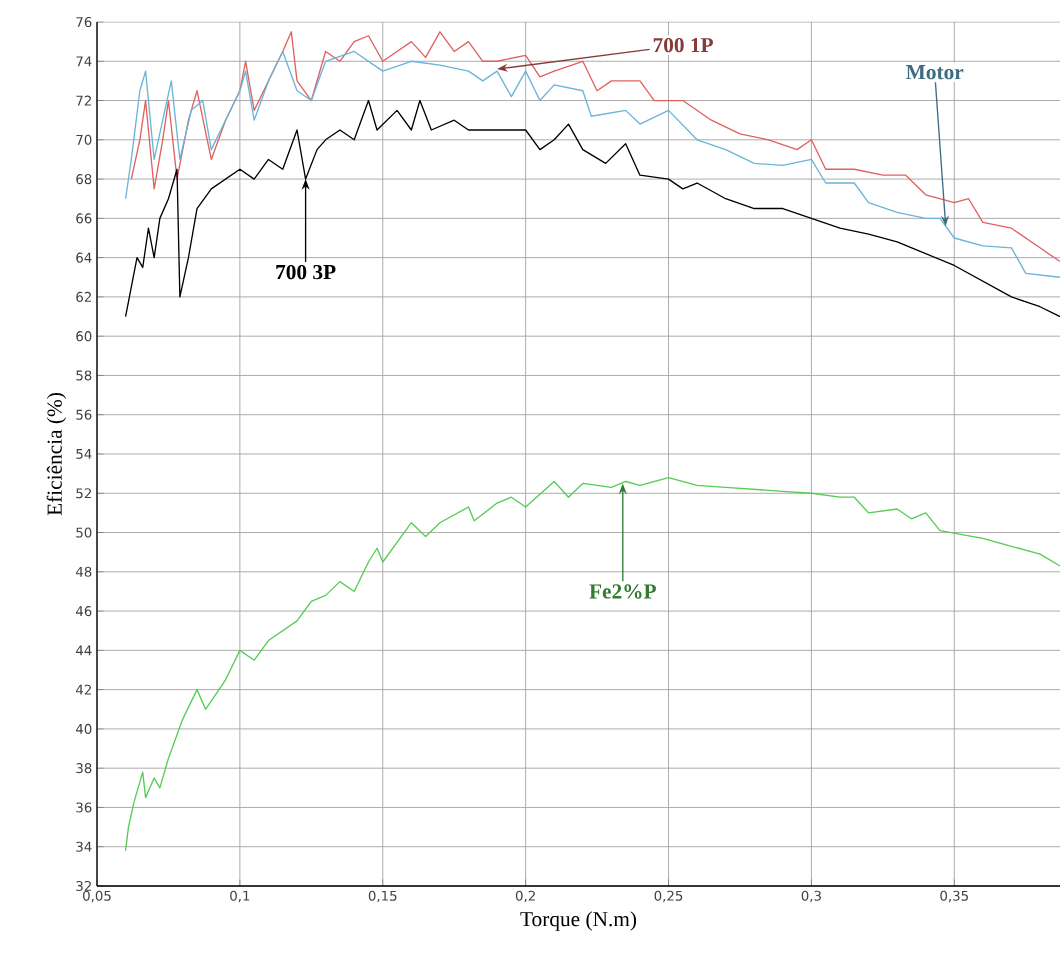 The height and width of the screenshot is (971, 1060). I want to click on y-tick-label: 32, so click(83, 886).